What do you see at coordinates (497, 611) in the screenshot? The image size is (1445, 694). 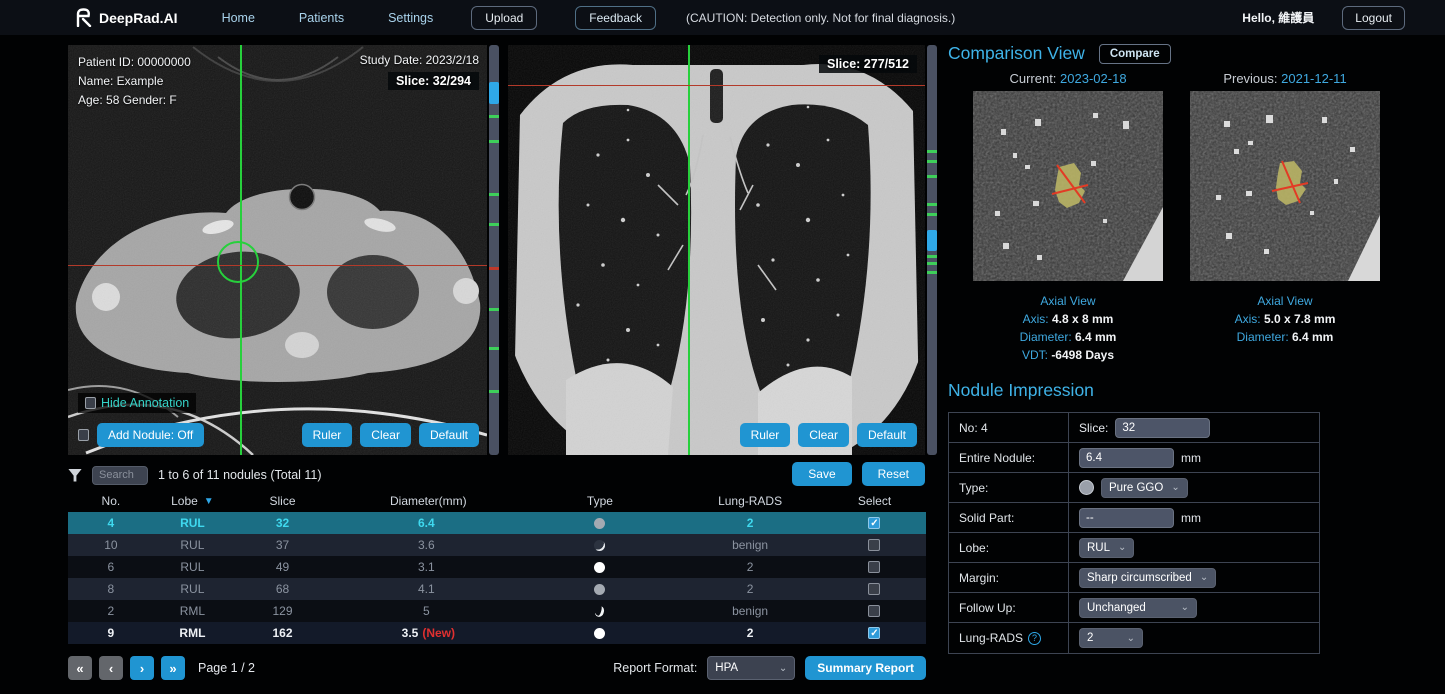 I see `nodule-table-row: 2 RML 129 5 benign` at bounding box center [497, 611].